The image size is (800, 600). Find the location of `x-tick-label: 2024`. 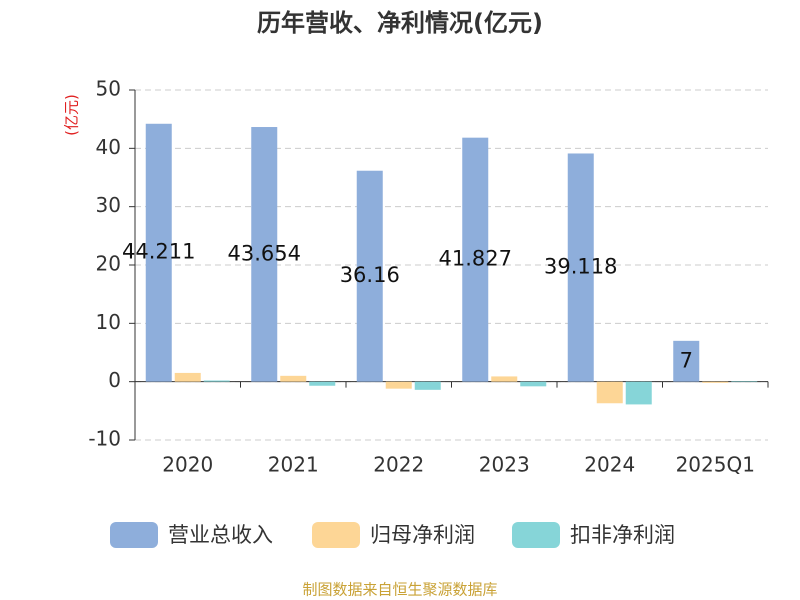

x-tick-label: 2024 is located at coordinates (609, 465).